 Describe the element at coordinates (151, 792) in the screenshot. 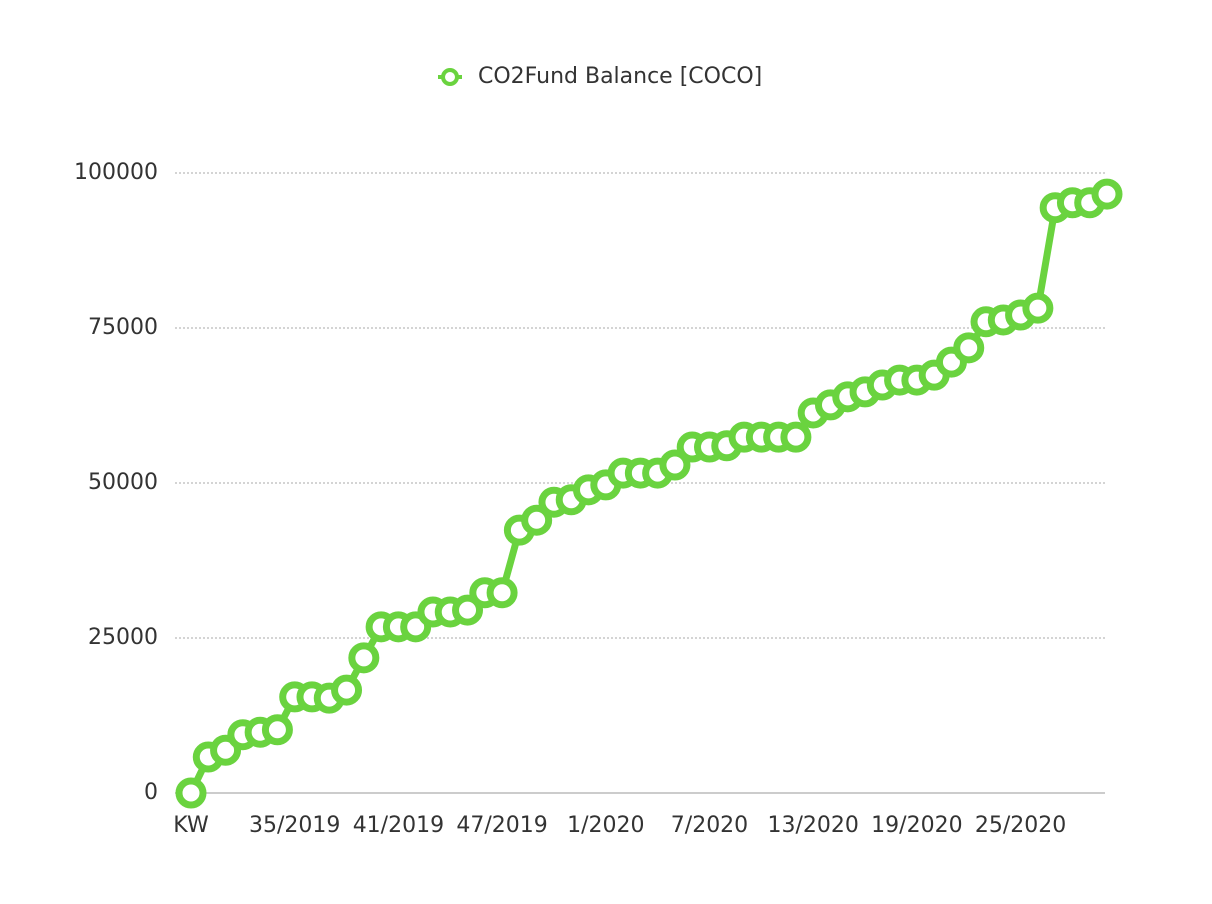

I see `y-tick-label: 0` at that location.